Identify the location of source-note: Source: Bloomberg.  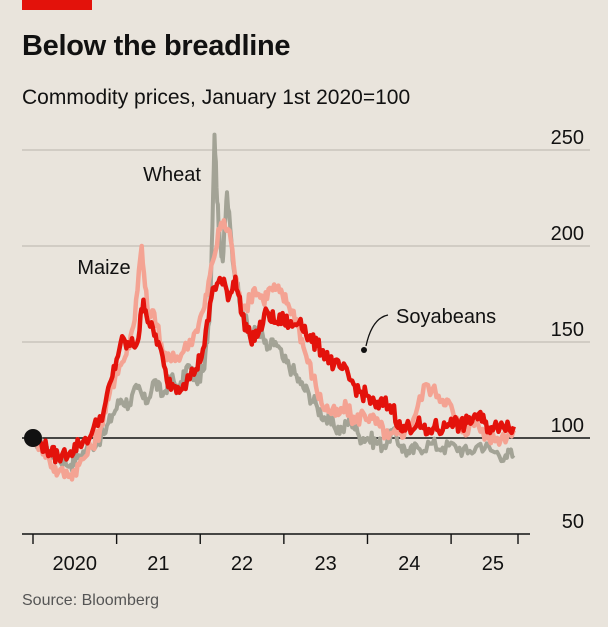
(90, 600).